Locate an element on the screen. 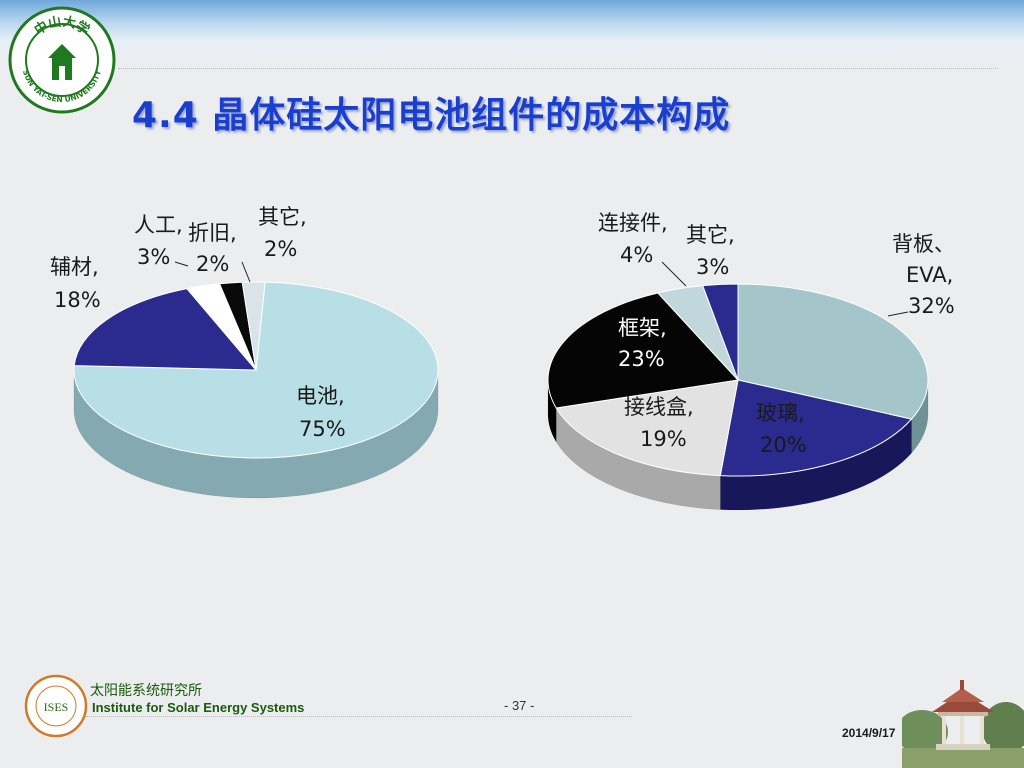 The width and height of the screenshot is (1024, 768). sky-banner-fade is located at coordinates (512, 50).